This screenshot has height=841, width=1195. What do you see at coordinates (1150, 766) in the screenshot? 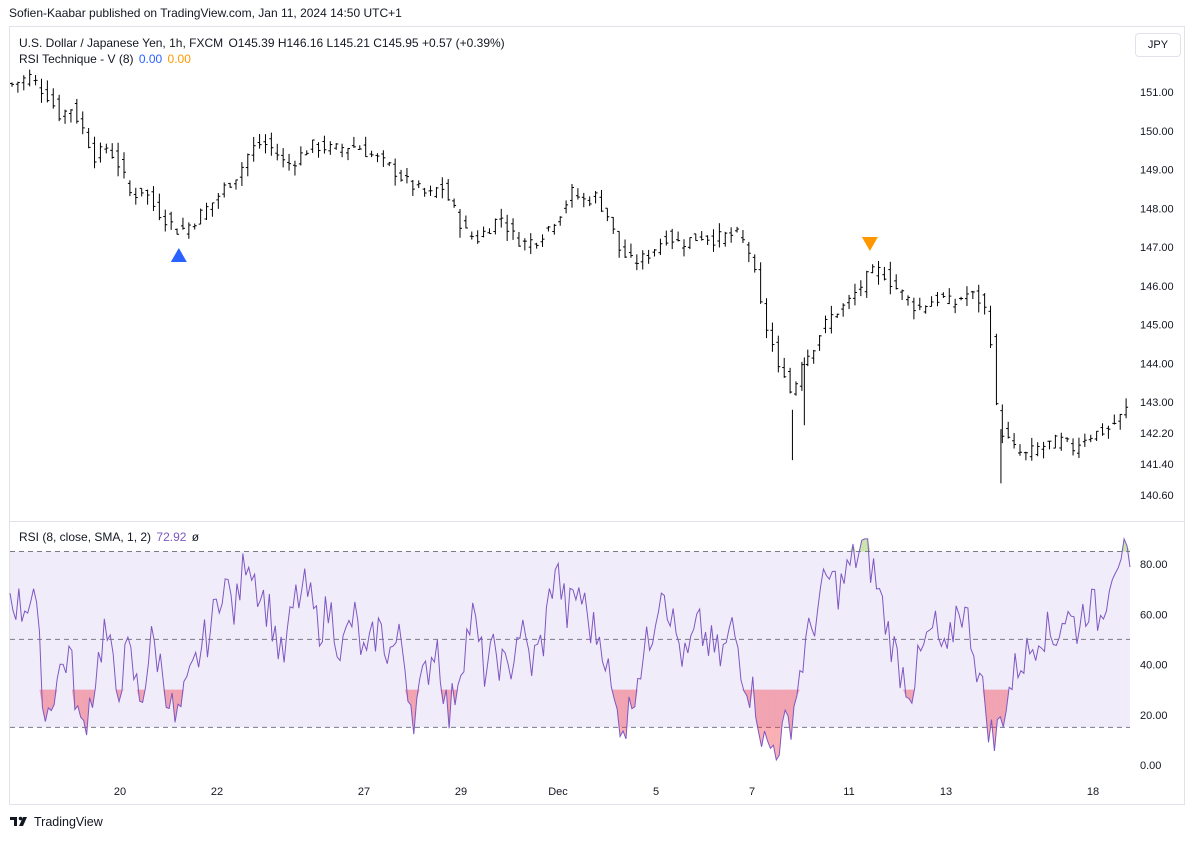
I see `rsi-axis-label: 0.00` at bounding box center [1150, 766].